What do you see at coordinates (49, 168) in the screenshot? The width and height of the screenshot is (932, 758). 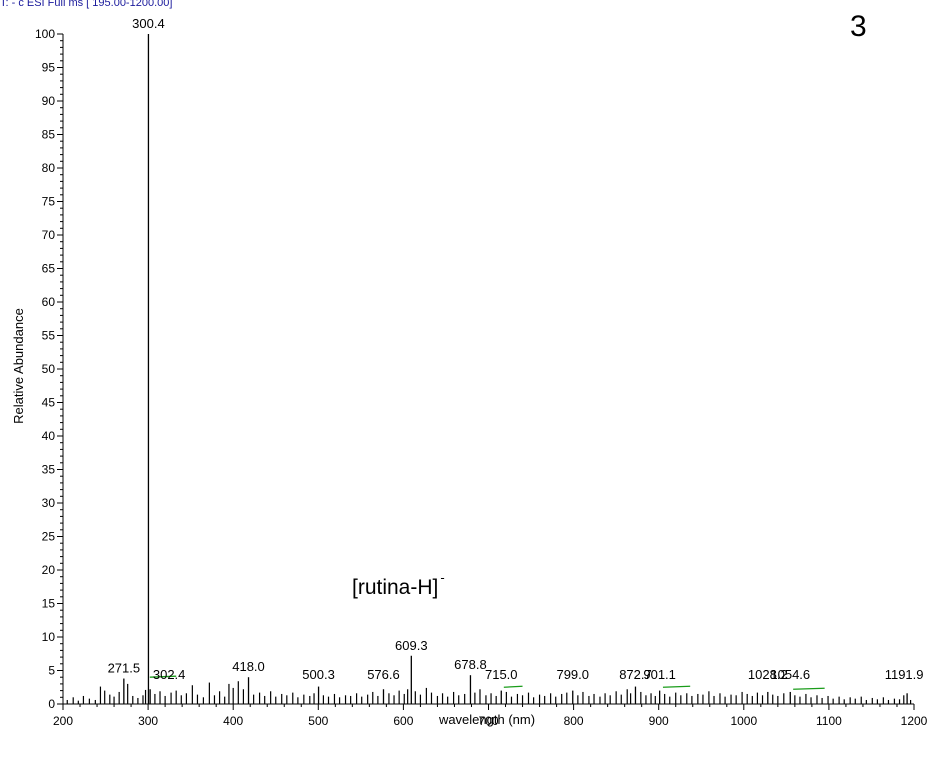 I see `y-tick-label: 80` at bounding box center [49, 168].